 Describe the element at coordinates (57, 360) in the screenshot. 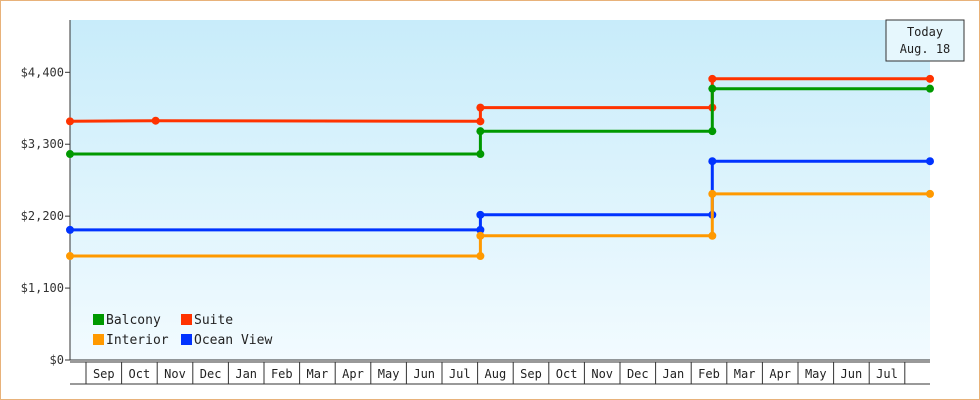

I see `y-tick-label: $0` at that location.